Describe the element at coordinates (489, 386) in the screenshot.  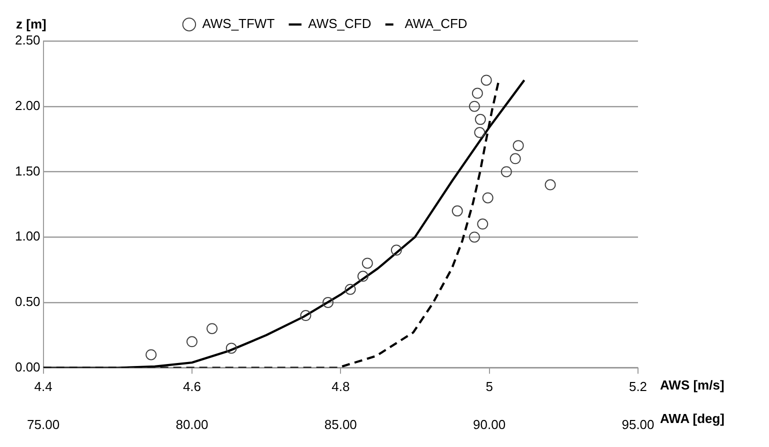
I see `x-tick-label: 5` at that location.